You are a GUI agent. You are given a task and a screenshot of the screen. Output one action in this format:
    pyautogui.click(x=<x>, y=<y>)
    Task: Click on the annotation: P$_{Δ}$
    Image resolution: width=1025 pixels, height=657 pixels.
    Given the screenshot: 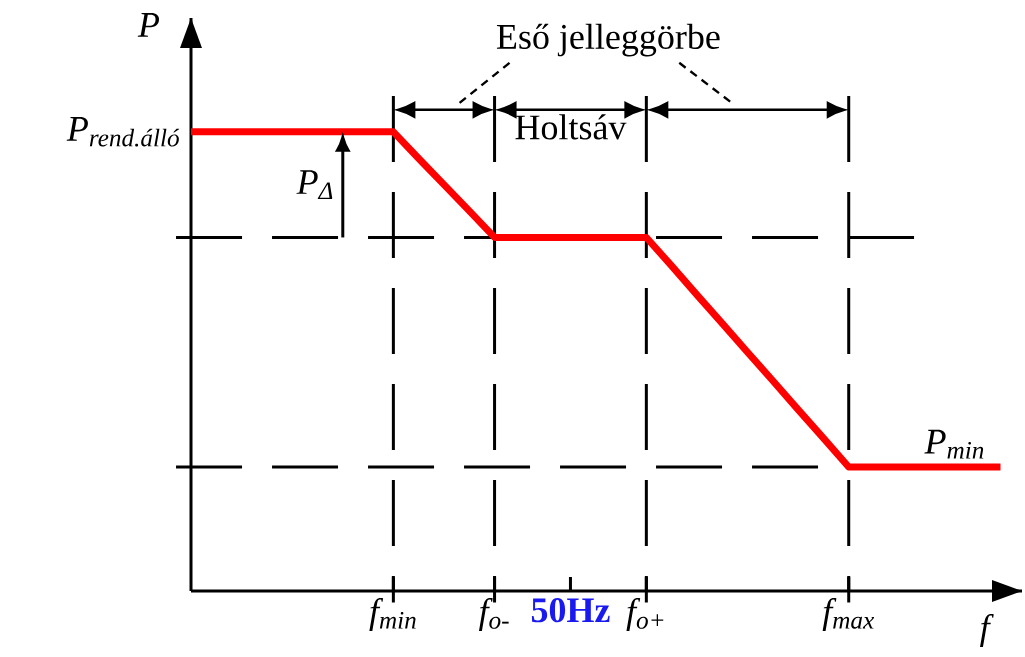 What is the action you would take?
    pyautogui.click(x=314, y=185)
    